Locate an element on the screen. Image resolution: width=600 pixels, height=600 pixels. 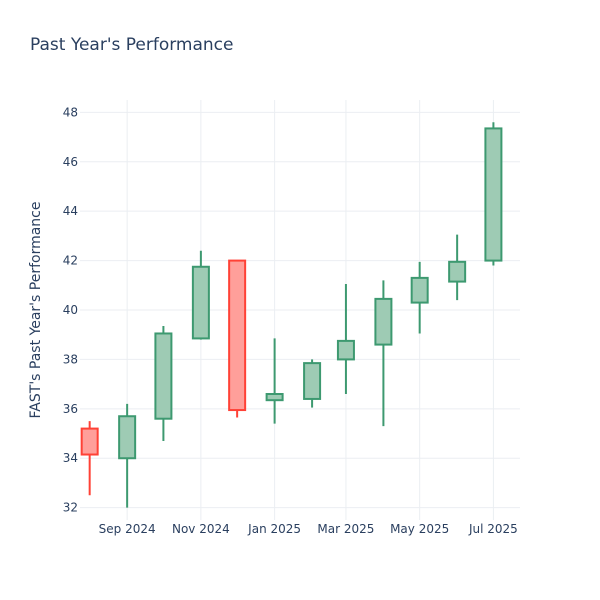
x-tick-label: Jul 2025 is located at coordinates (493, 529).